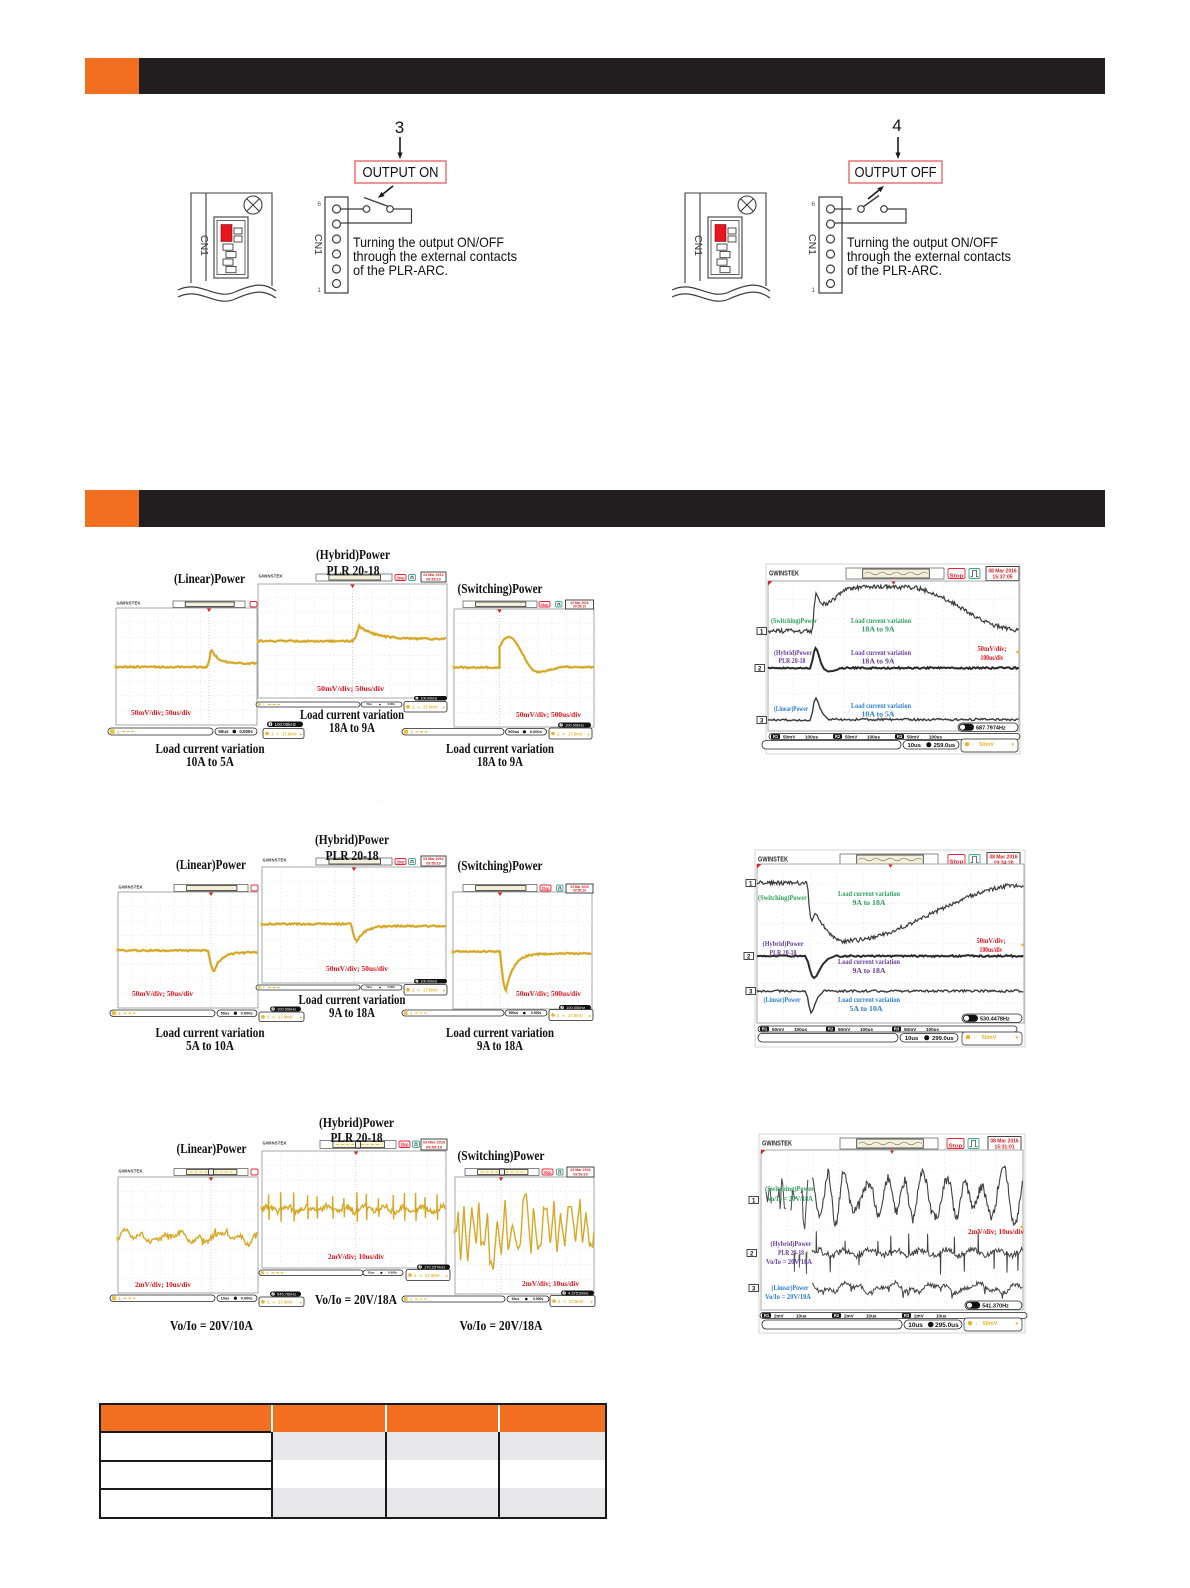 The width and height of the screenshot is (1190, 1588). I want to click on svg-text: f, so click(561, 725).